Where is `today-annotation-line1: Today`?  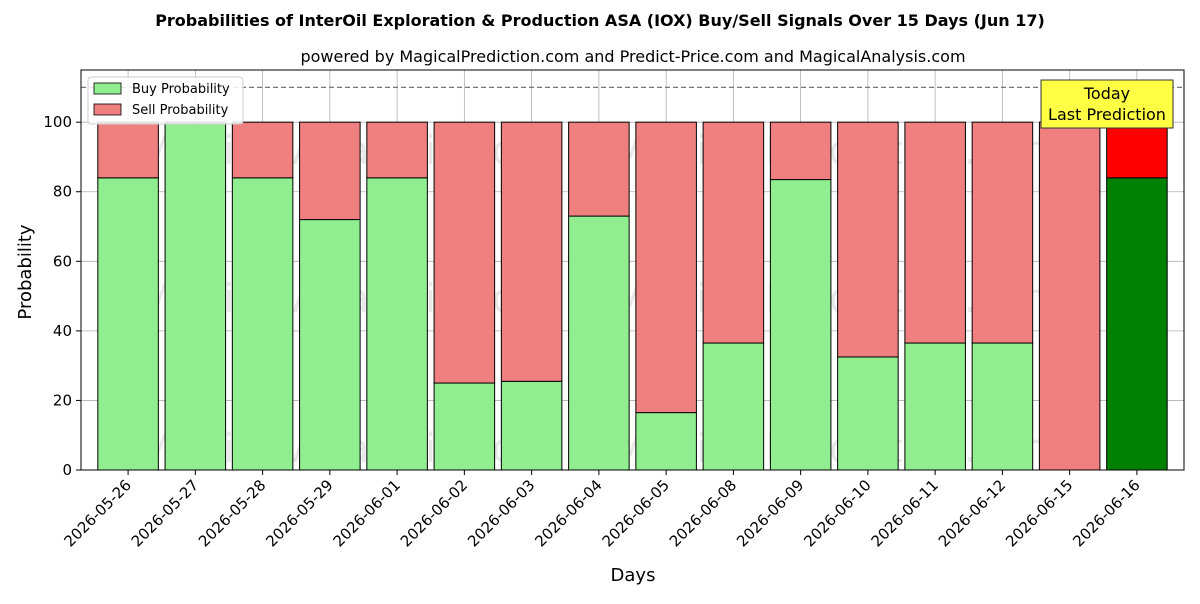
today-annotation-line1: Today is located at coordinates (1106, 93).